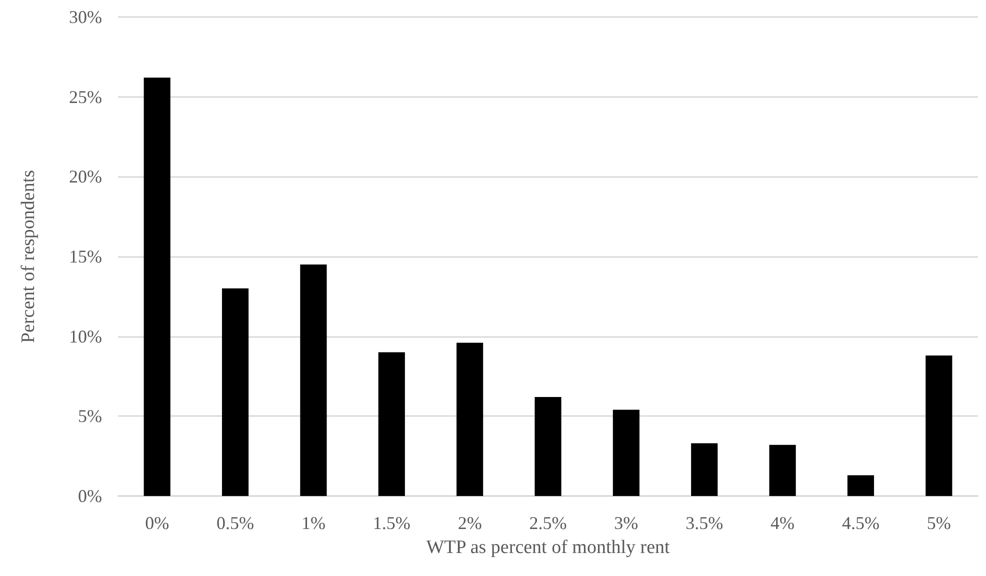  I want to click on y-tick-label: 30%, so click(85, 17).